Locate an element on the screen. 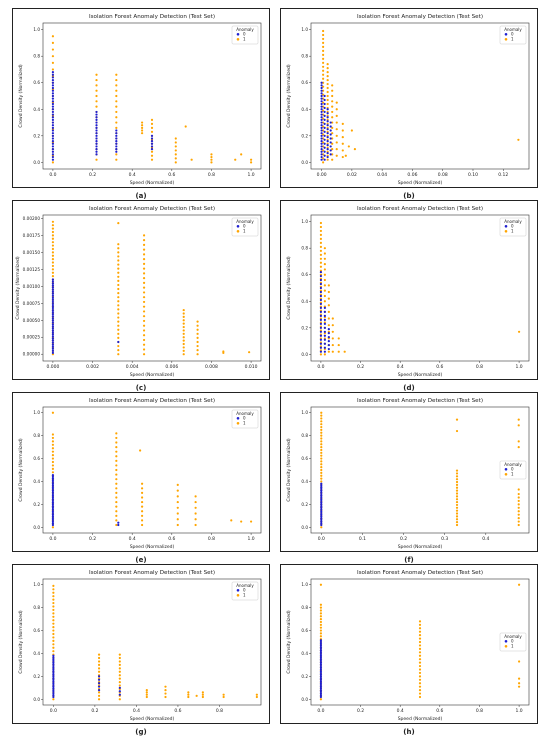 The image size is (550, 750). x-tick-label: 0.8 is located at coordinates (479, 367).